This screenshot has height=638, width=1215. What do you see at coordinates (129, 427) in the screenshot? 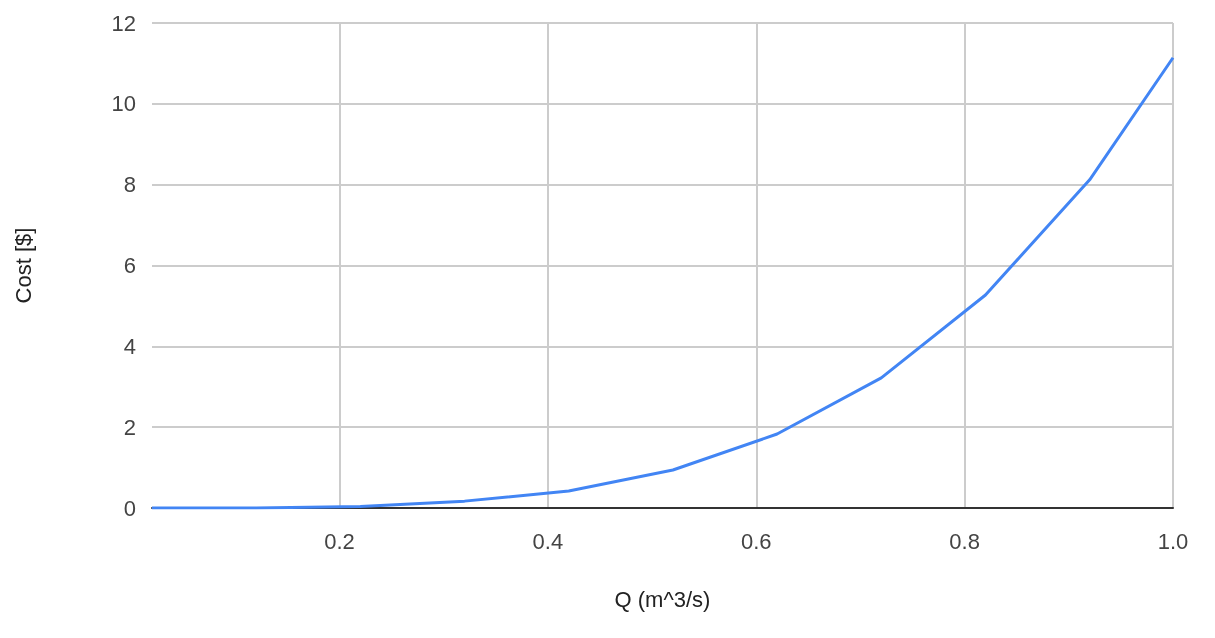
I see `y-tick-label: 2` at bounding box center [129, 427].